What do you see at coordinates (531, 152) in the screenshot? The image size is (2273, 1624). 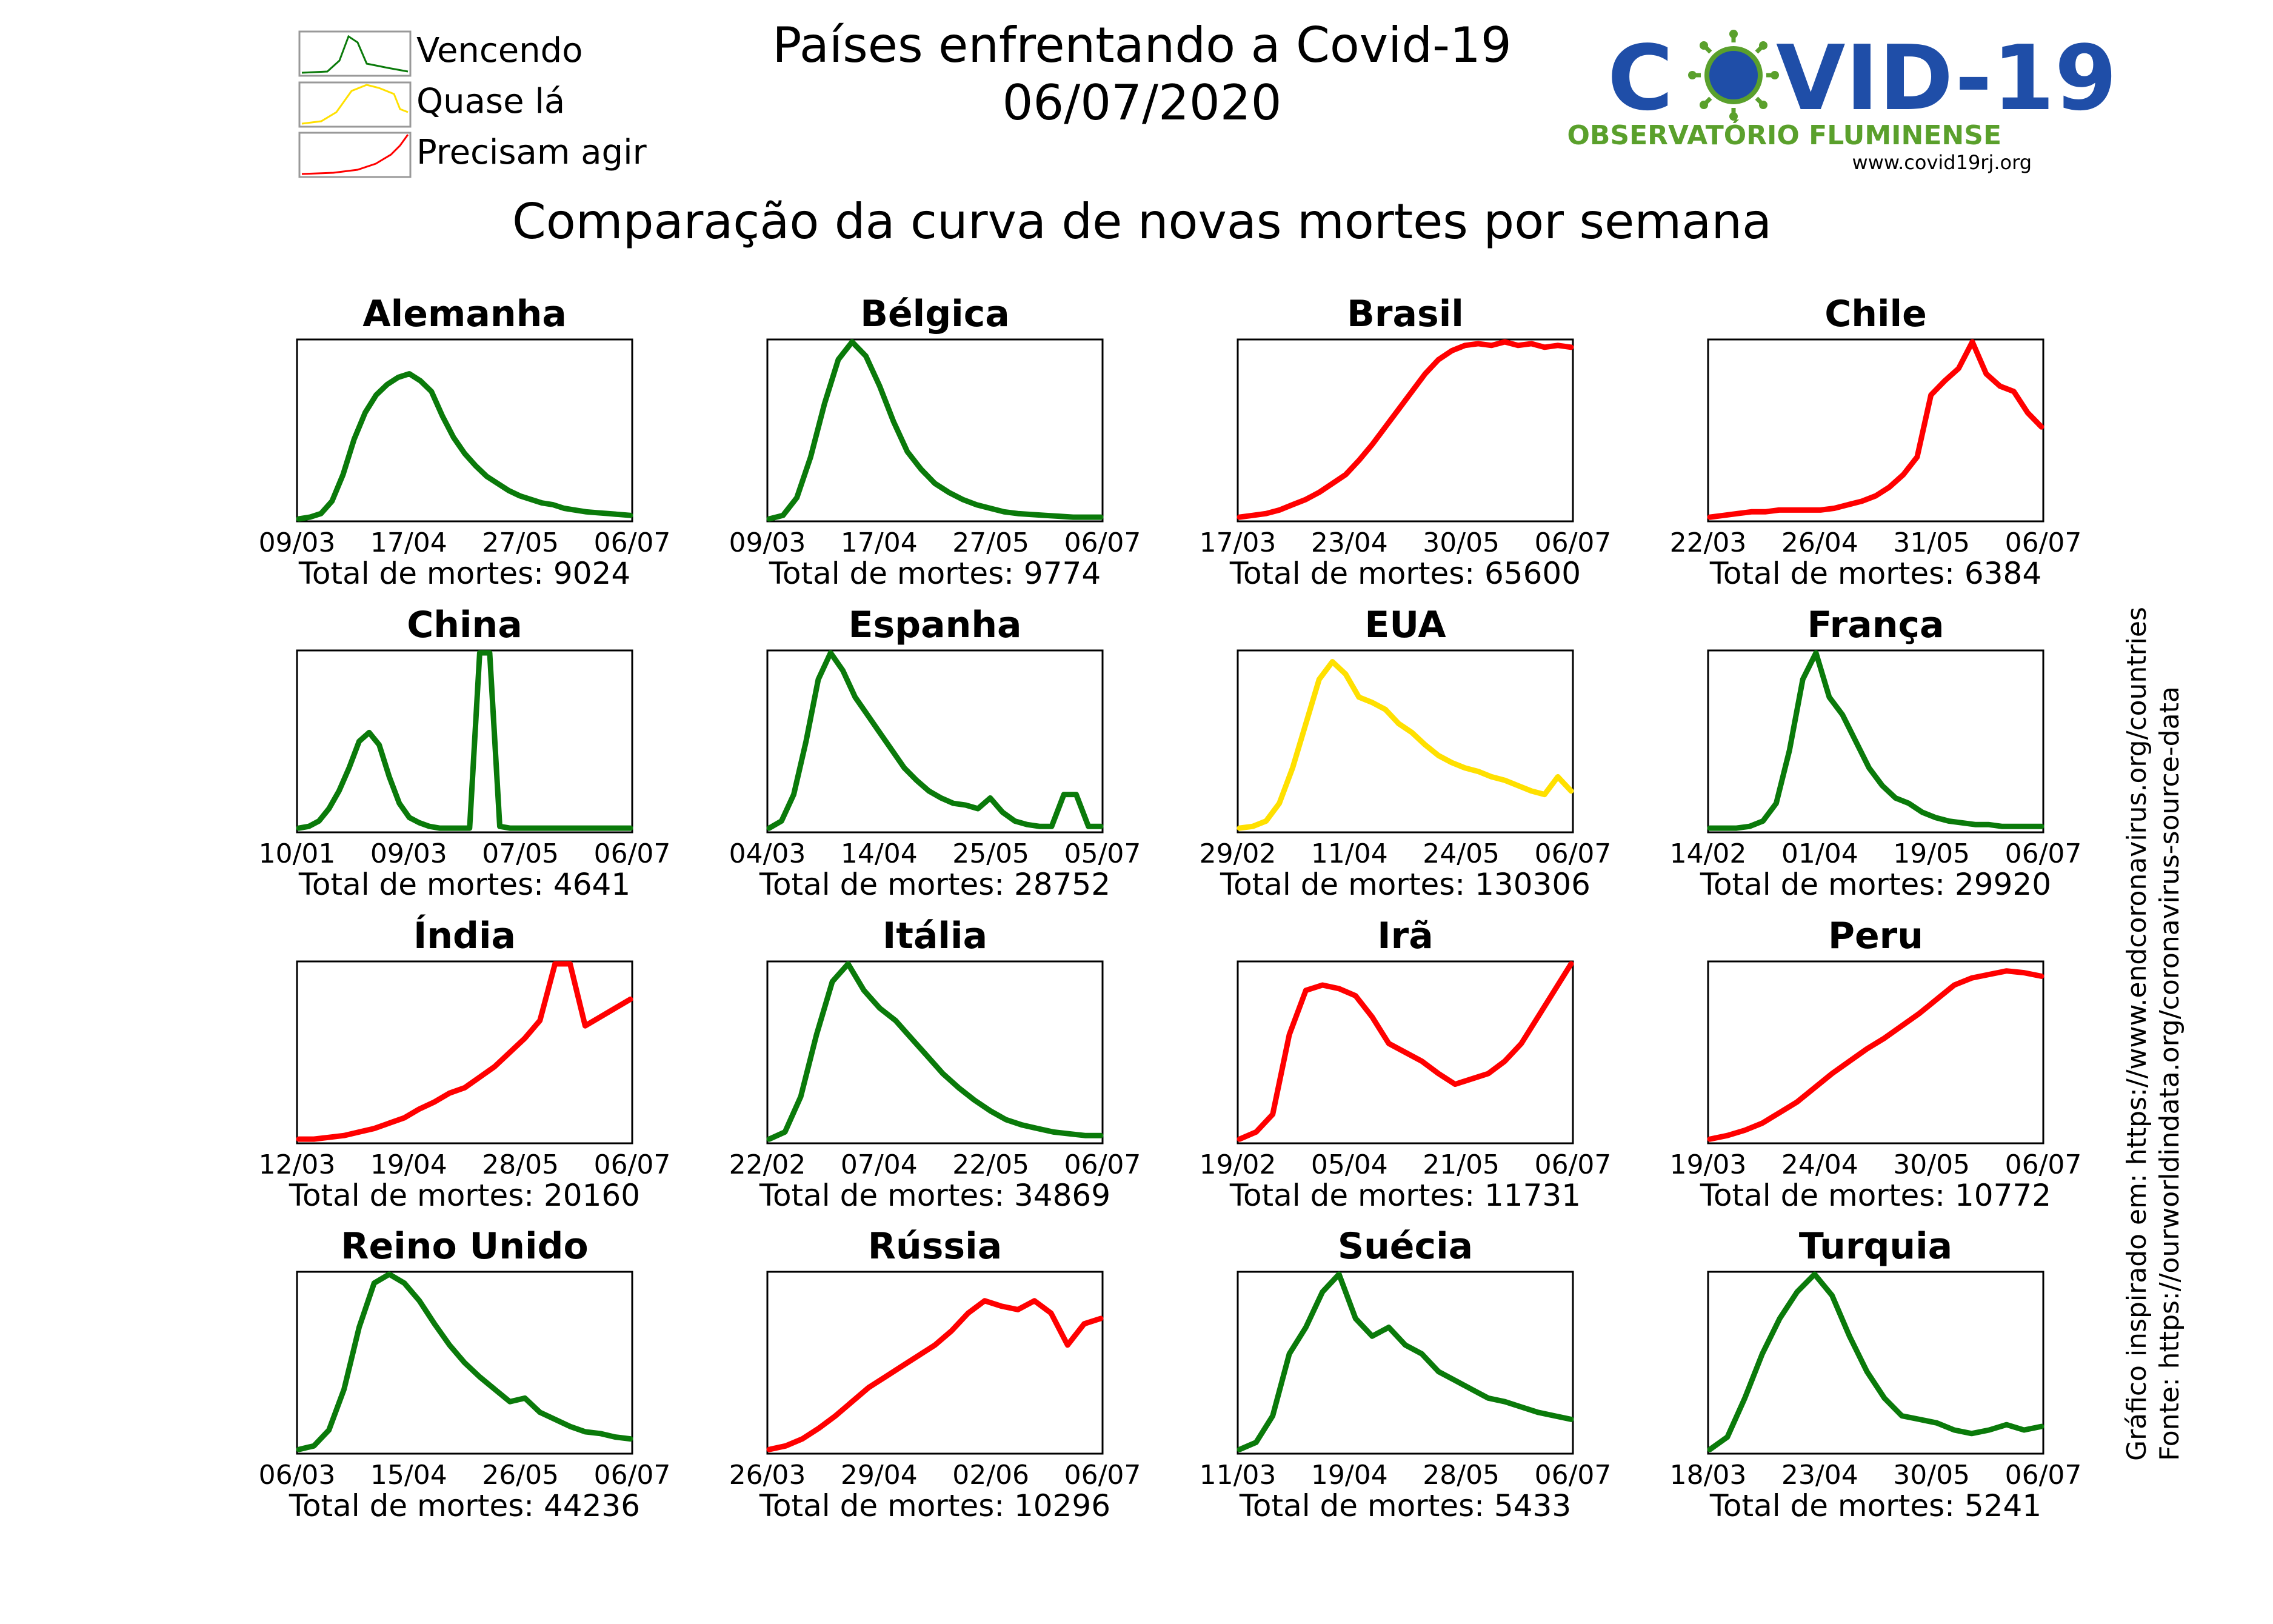 I see `legend-label-agir: Precisam agir` at bounding box center [531, 152].